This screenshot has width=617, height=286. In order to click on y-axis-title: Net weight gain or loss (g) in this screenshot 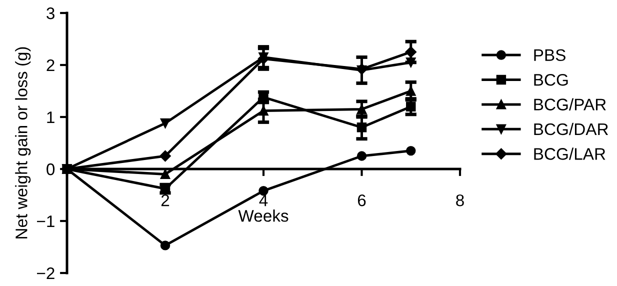, I will do `click(23, 142)`.